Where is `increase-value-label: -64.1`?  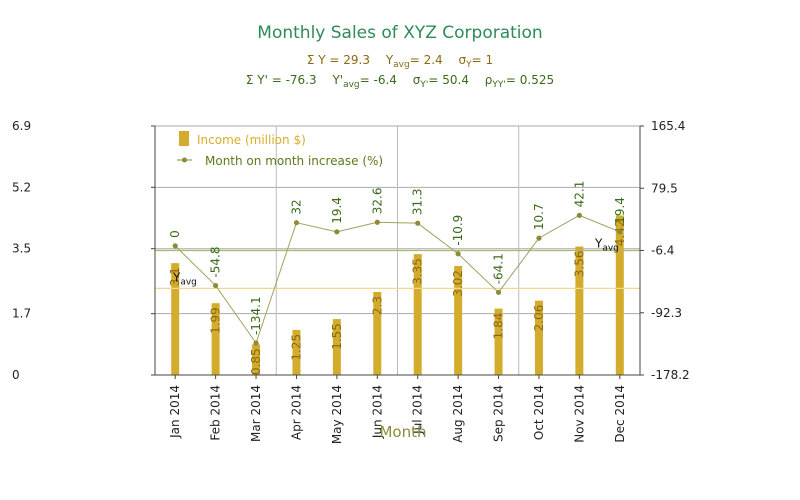
increase-value-label: -64.1 is located at coordinates (499, 268).